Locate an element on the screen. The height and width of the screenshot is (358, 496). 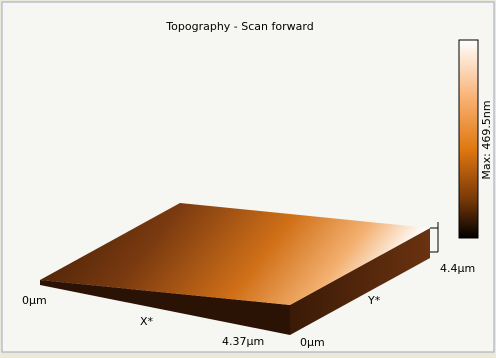
side-right is located at coordinates (360, 281).